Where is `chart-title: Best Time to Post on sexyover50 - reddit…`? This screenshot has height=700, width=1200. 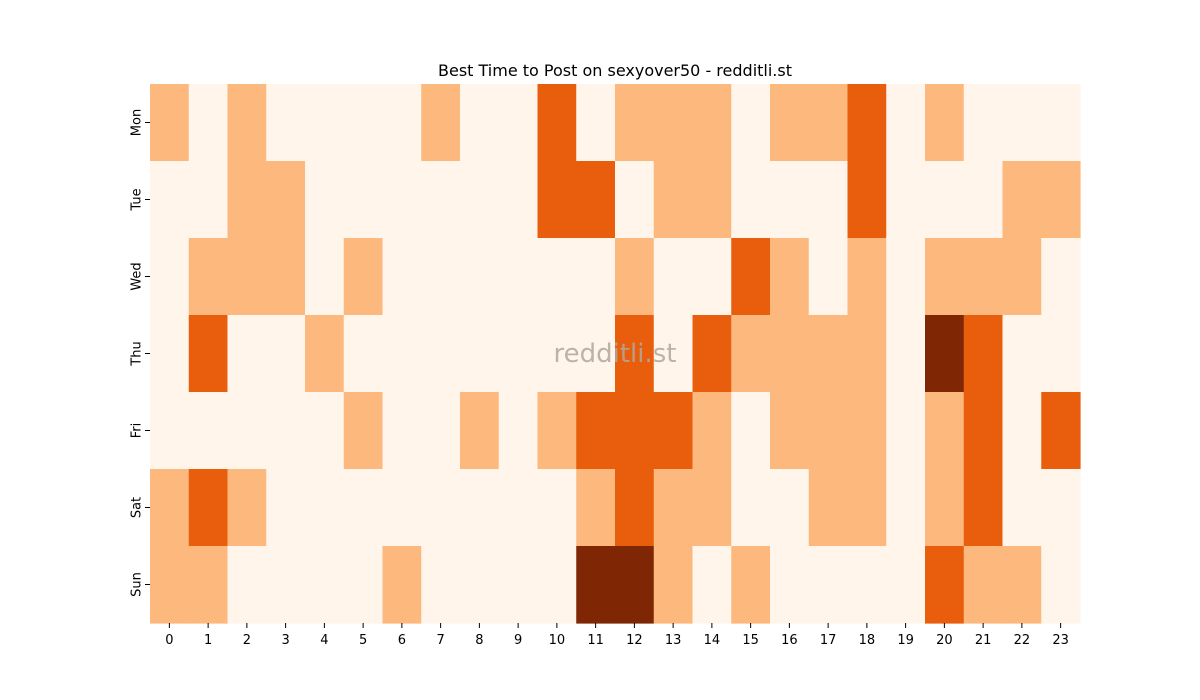
chart-title: Best Time to Post on sexyover50 - reddit… is located at coordinates (615, 70).